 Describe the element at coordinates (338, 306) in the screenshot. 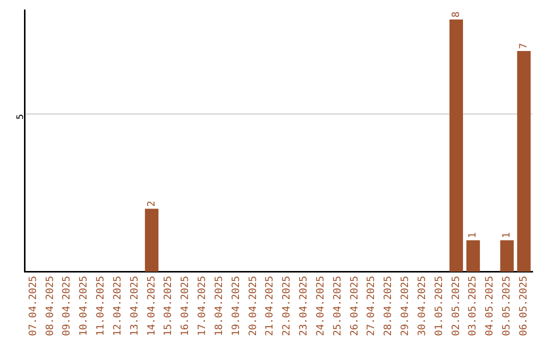

I see `x-tick-label: 25.04.2025` at that location.